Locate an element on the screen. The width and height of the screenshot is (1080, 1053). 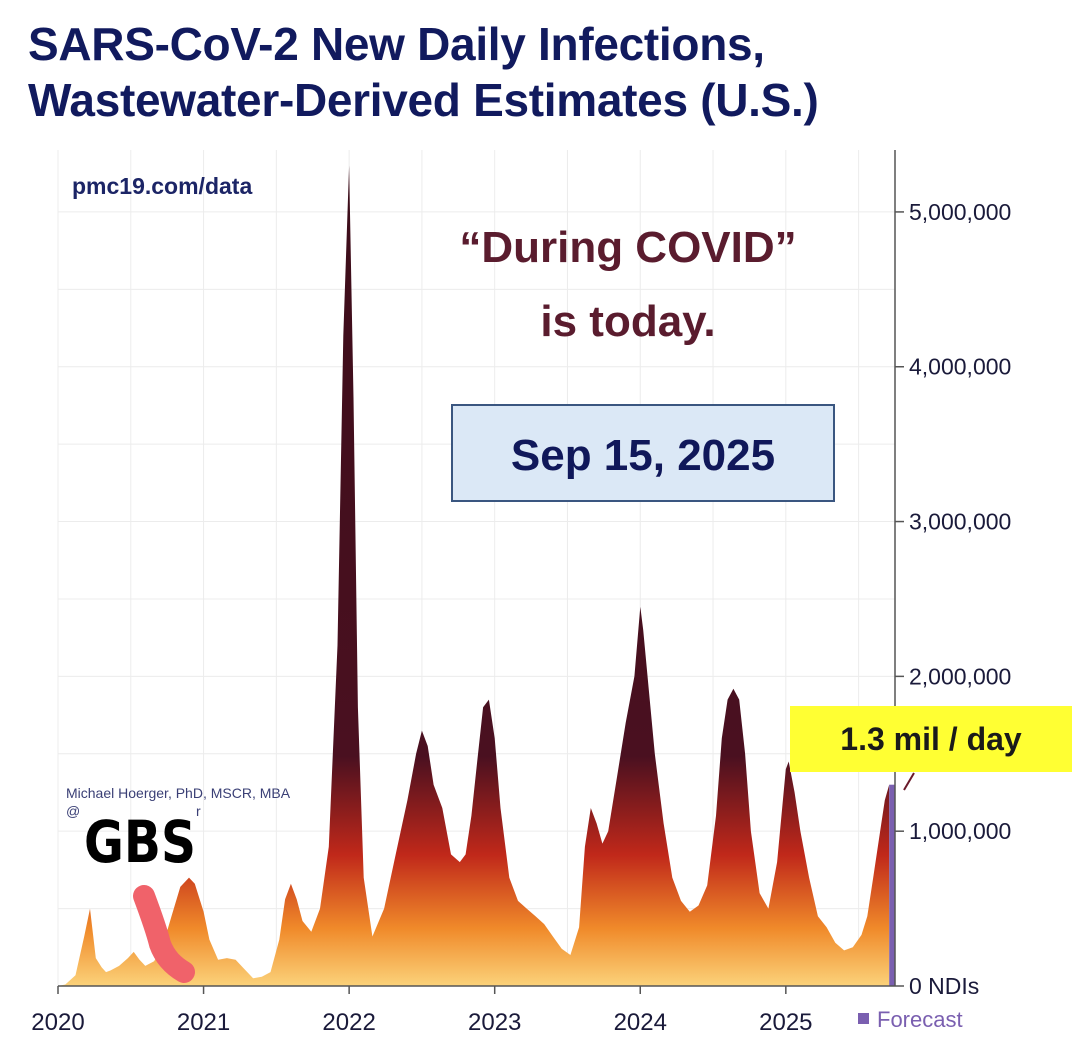
y-tick-label: 4,000,000 is located at coordinates (960, 367).